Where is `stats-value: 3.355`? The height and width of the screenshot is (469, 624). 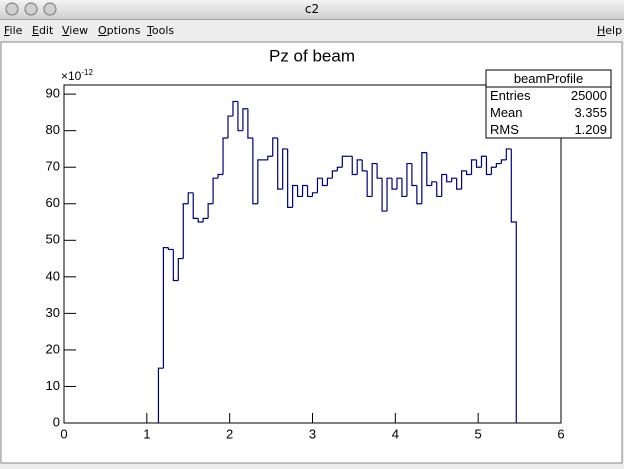 stats-value: 3.355 is located at coordinates (590, 112).